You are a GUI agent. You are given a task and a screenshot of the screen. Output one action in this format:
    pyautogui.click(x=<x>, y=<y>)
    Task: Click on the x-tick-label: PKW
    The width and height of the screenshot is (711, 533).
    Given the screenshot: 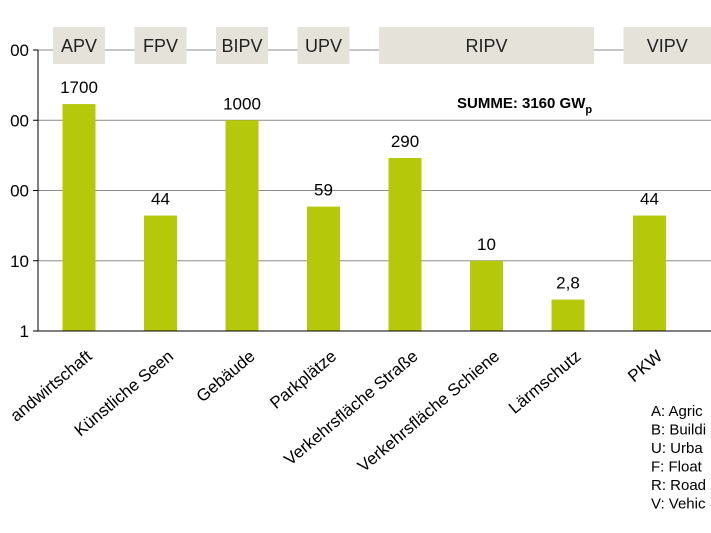 What is the action you would take?
    pyautogui.click(x=645, y=366)
    